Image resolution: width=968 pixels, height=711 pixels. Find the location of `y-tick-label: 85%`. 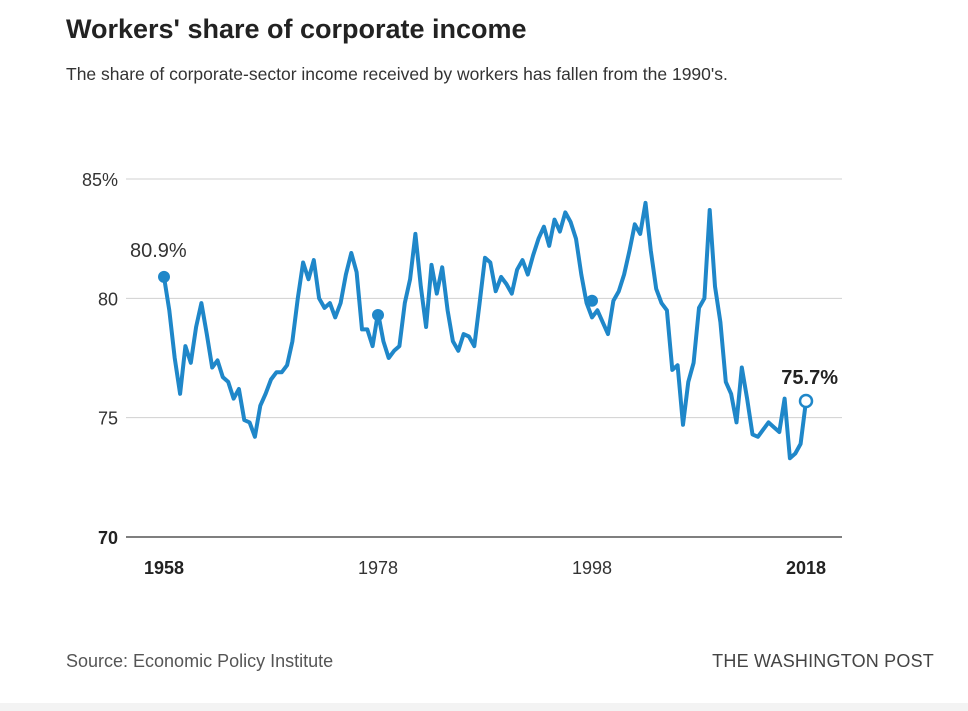

y-tick-label: 85% is located at coordinates (100, 180).